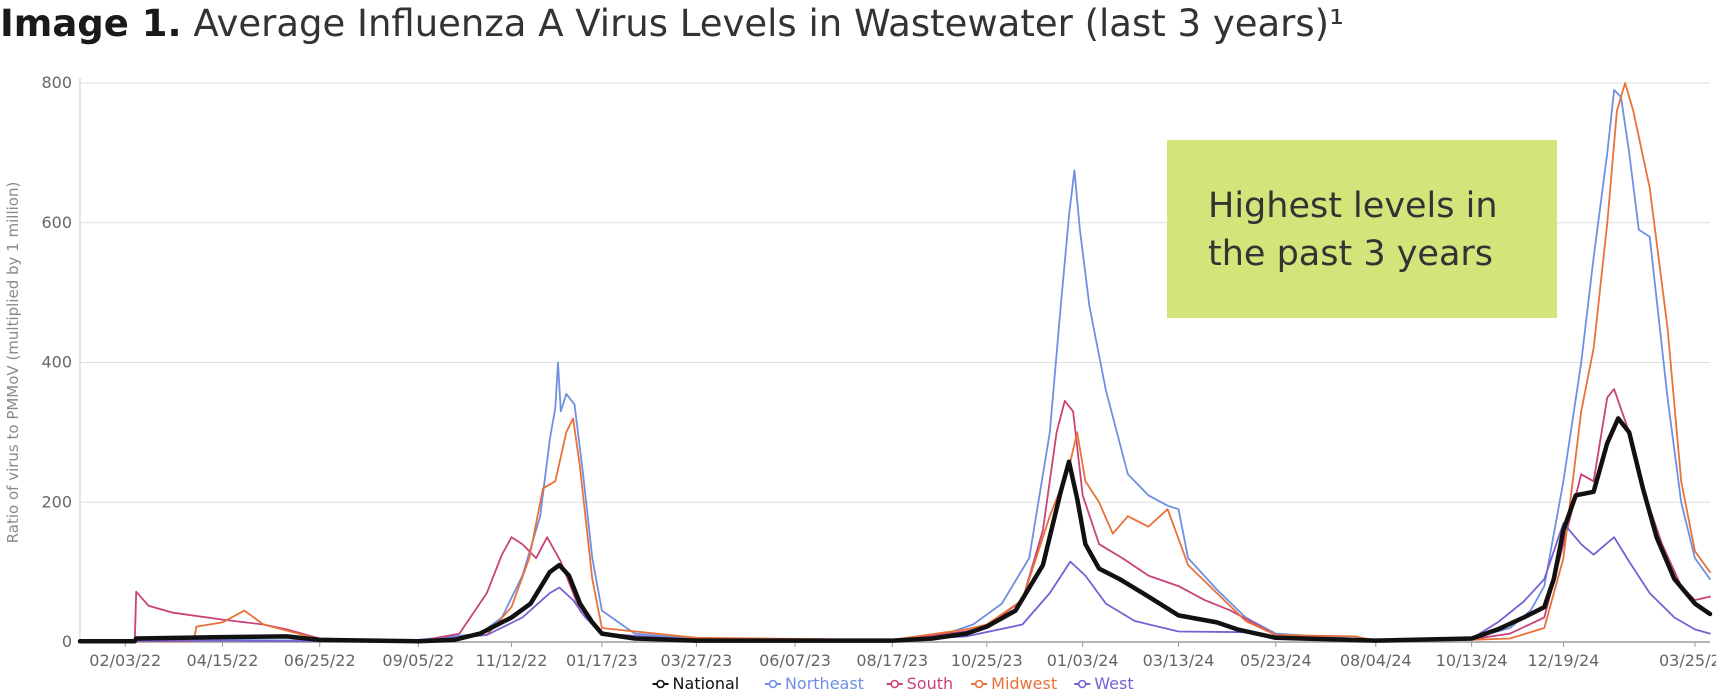 The width and height of the screenshot is (1716, 700). What do you see at coordinates (1024, 683) in the screenshot?
I see `legend-label: Midwest` at bounding box center [1024, 683].